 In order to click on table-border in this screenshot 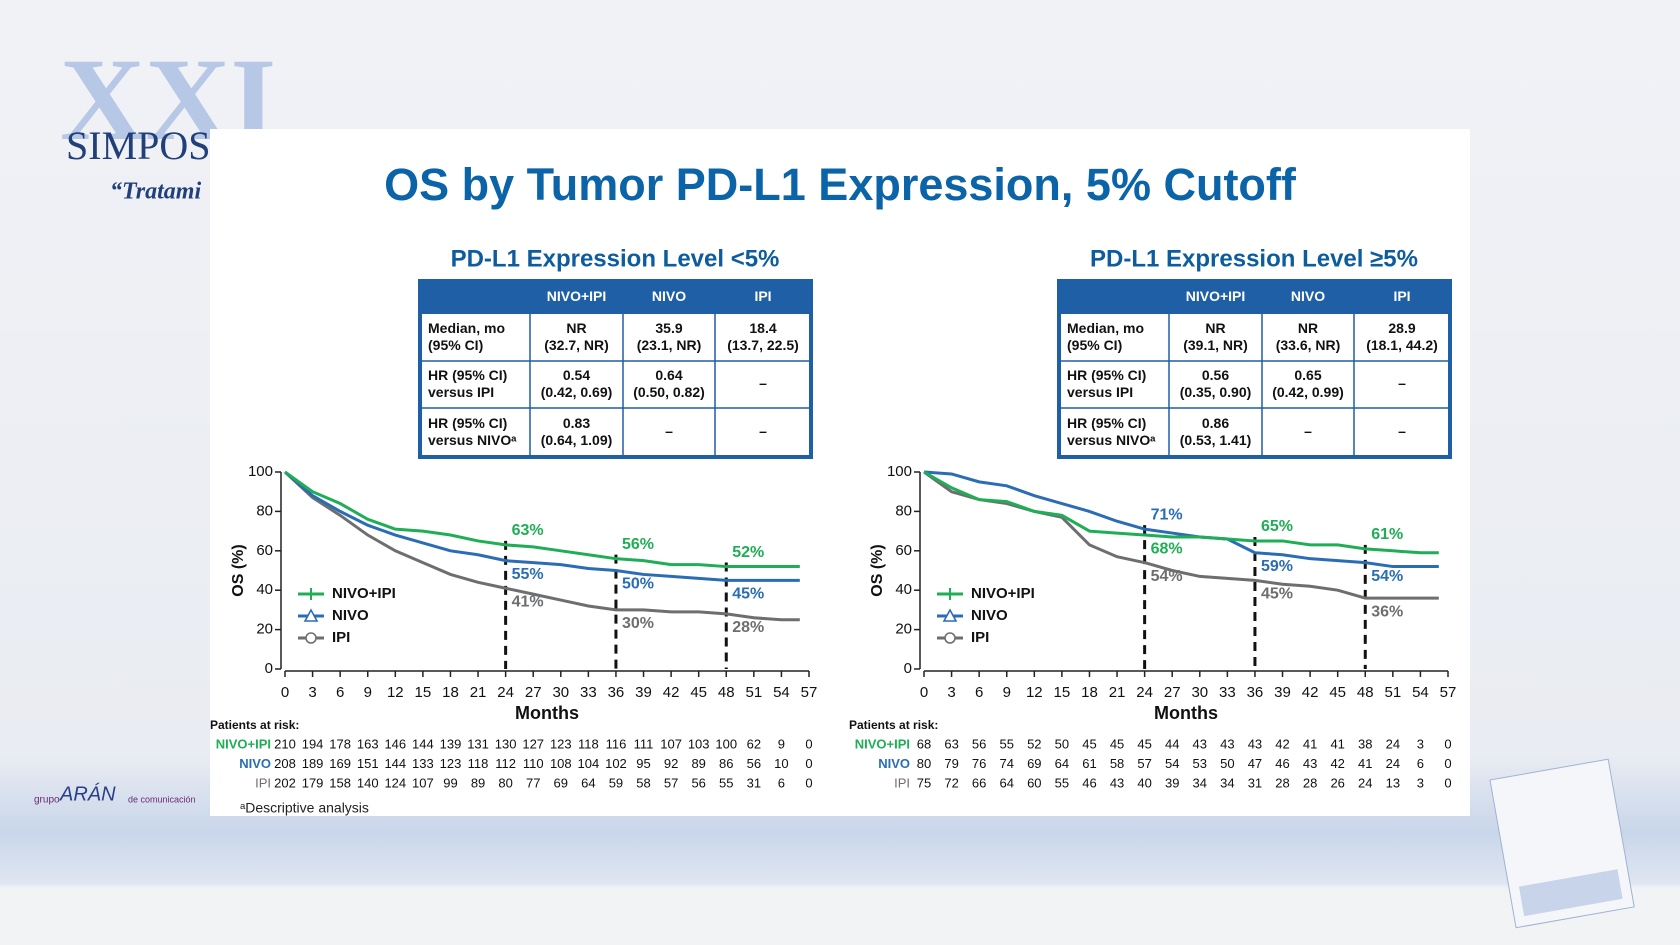, I will do `click(1254, 369)`.